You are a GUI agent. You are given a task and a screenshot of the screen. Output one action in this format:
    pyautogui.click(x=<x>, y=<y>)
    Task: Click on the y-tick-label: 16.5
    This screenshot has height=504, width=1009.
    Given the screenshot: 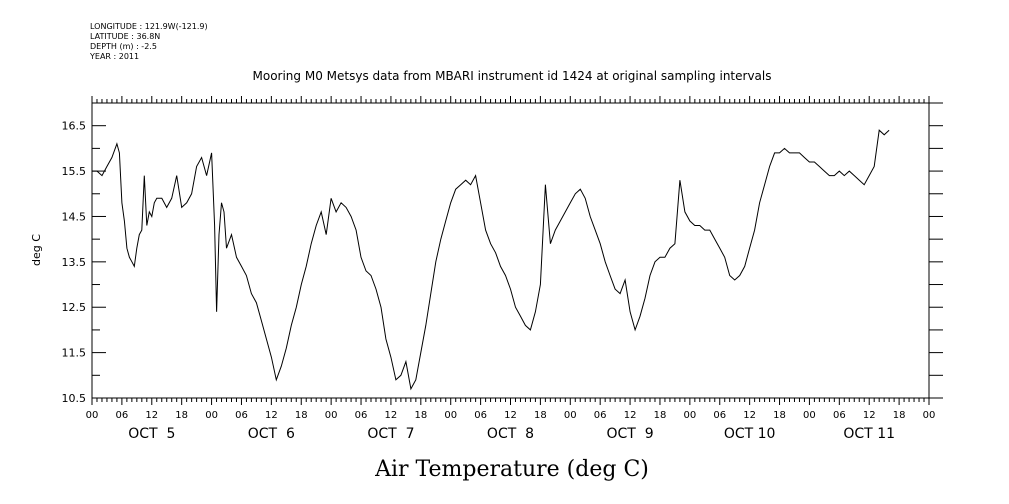 What is the action you would take?
    pyautogui.click(x=74, y=126)
    